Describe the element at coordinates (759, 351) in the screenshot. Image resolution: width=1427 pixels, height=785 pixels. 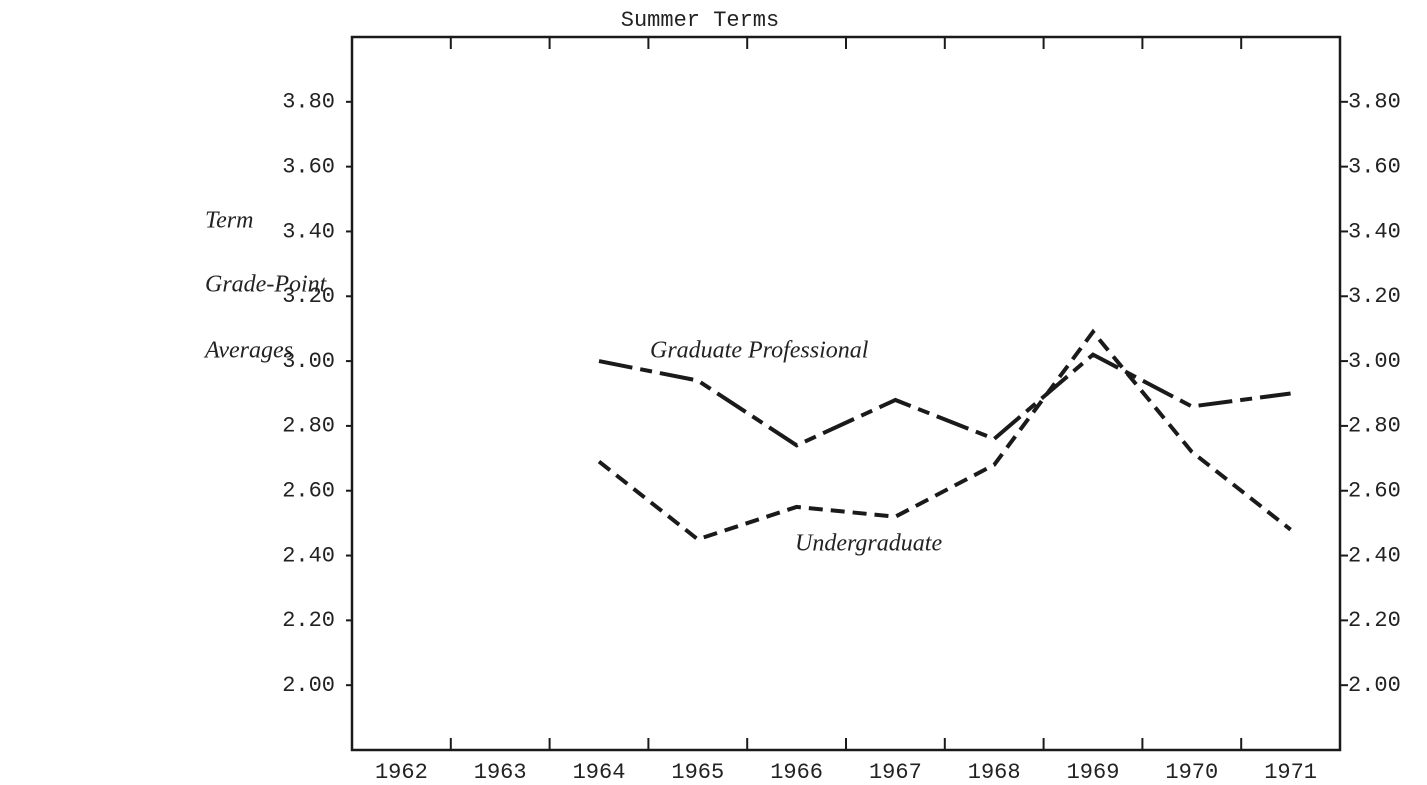
I see `series-label: Graduate Professional` at that location.